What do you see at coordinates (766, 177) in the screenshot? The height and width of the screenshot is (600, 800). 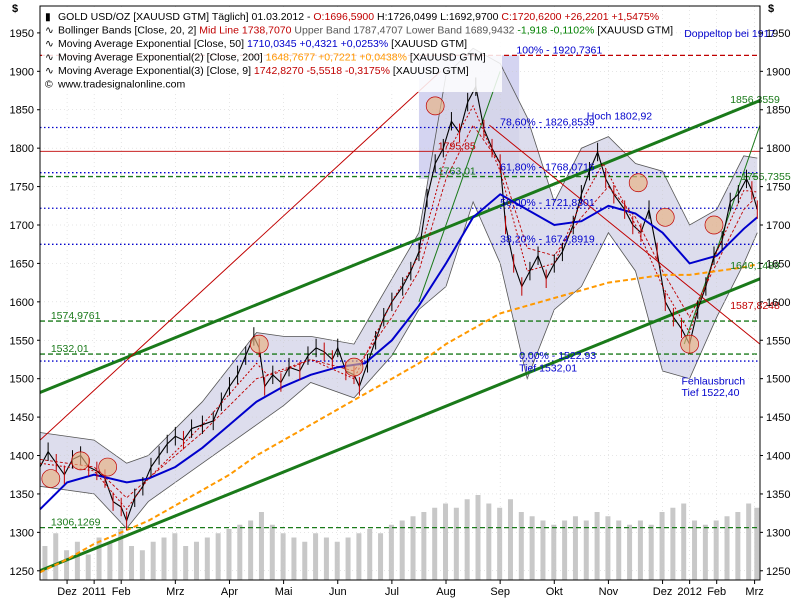 I see `annotation-label: 1755,7355` at bounding box center [766, 177].